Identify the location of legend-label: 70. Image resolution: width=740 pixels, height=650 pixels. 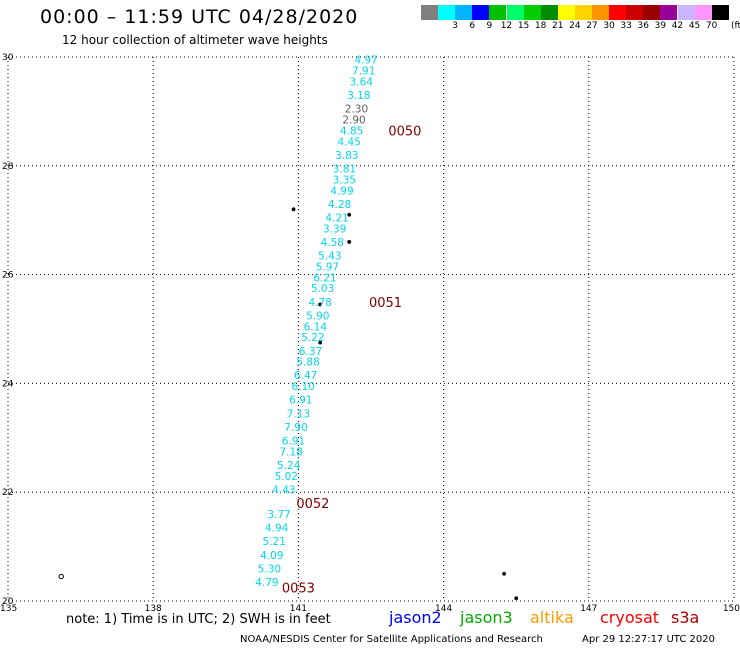
(711, 26).